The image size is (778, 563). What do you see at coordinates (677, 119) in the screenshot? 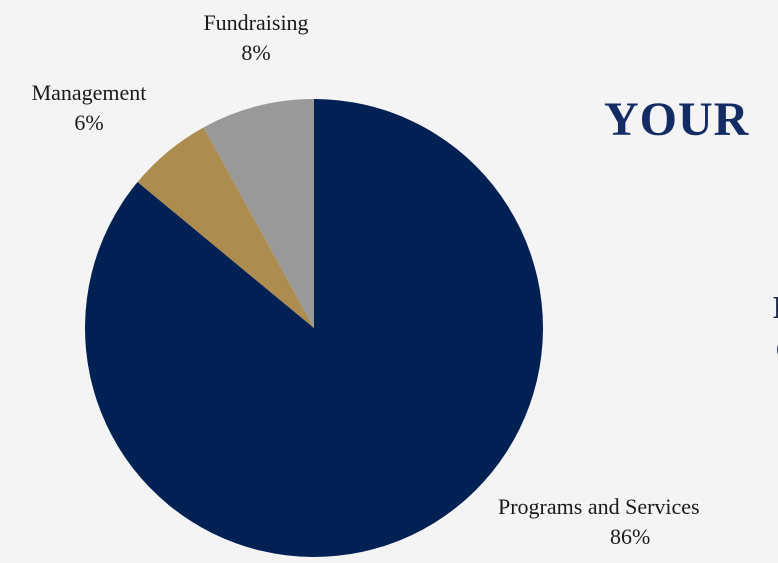
I see `headline: YOUR` at bounding box center [677, 119].